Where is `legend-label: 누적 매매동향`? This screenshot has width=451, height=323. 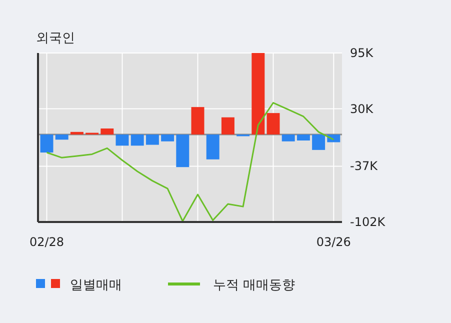
legend-label: 누적 매매동향 is located at coordinates (254, 285).